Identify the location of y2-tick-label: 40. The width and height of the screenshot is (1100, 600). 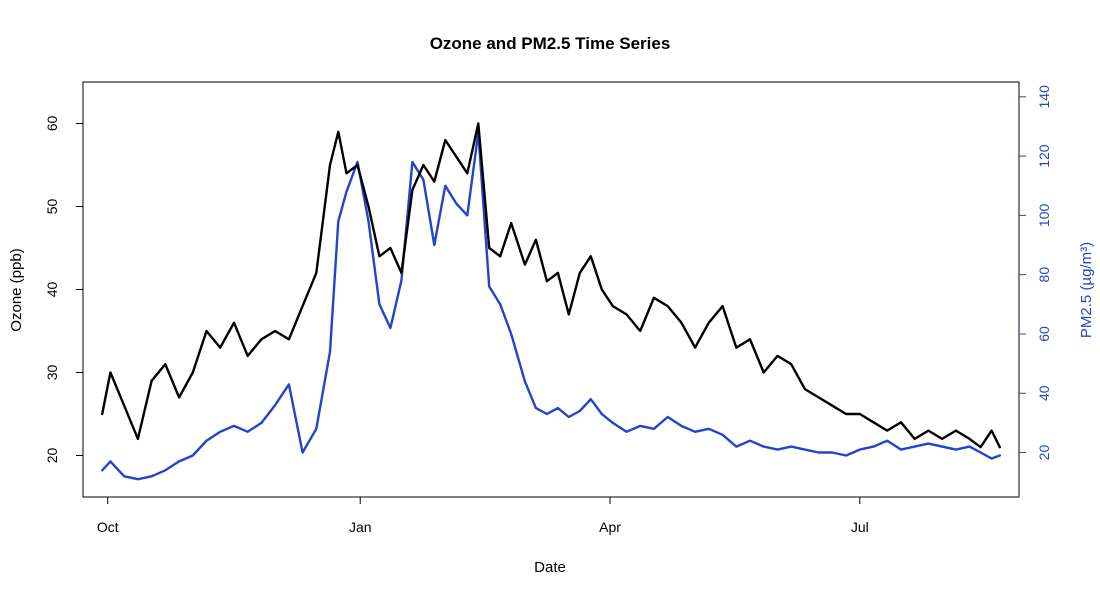
(1044, 393).